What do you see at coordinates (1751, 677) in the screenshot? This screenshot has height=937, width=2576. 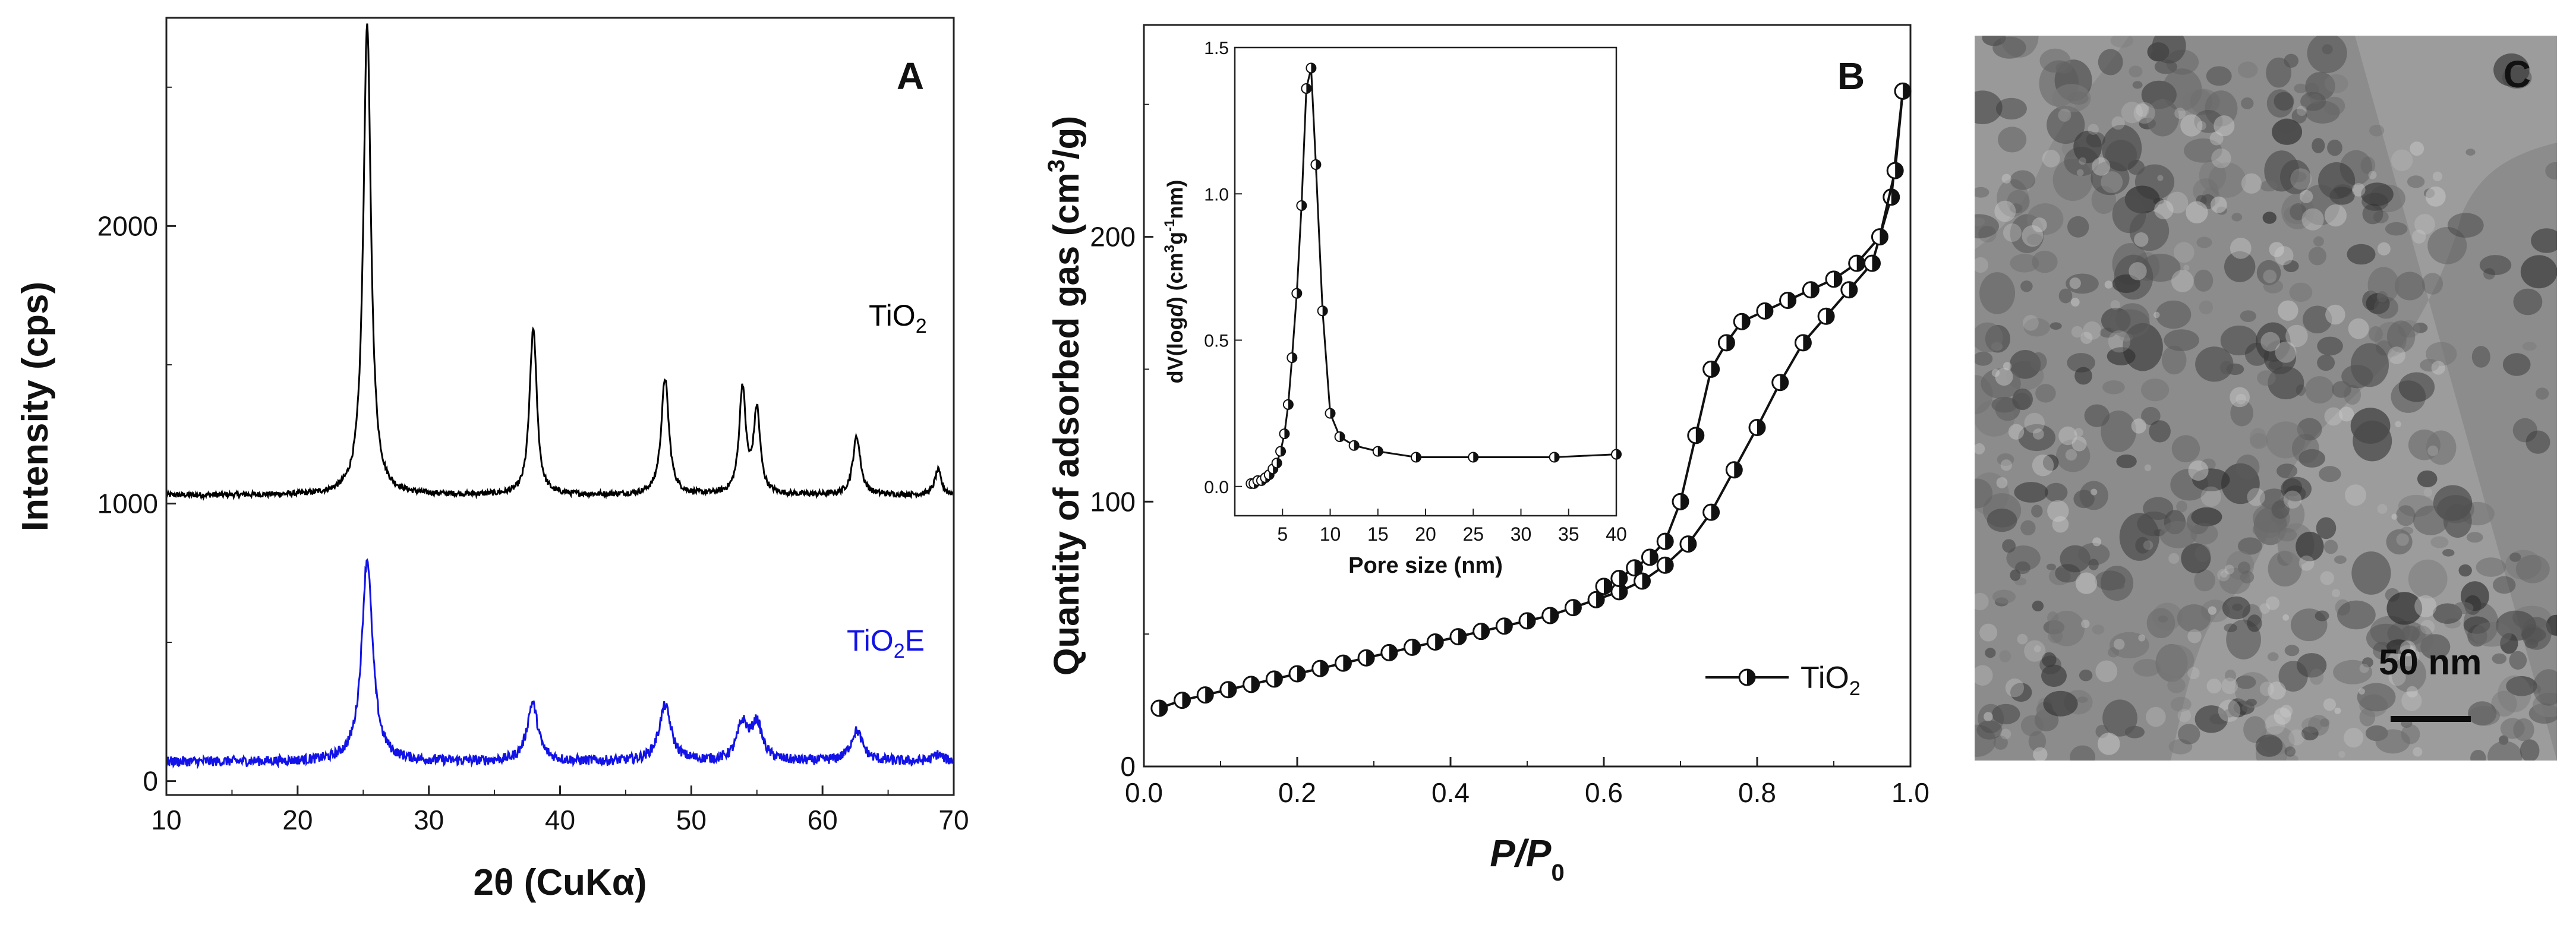 I see `legend-marker-half` at bounding box center [1751, 677].